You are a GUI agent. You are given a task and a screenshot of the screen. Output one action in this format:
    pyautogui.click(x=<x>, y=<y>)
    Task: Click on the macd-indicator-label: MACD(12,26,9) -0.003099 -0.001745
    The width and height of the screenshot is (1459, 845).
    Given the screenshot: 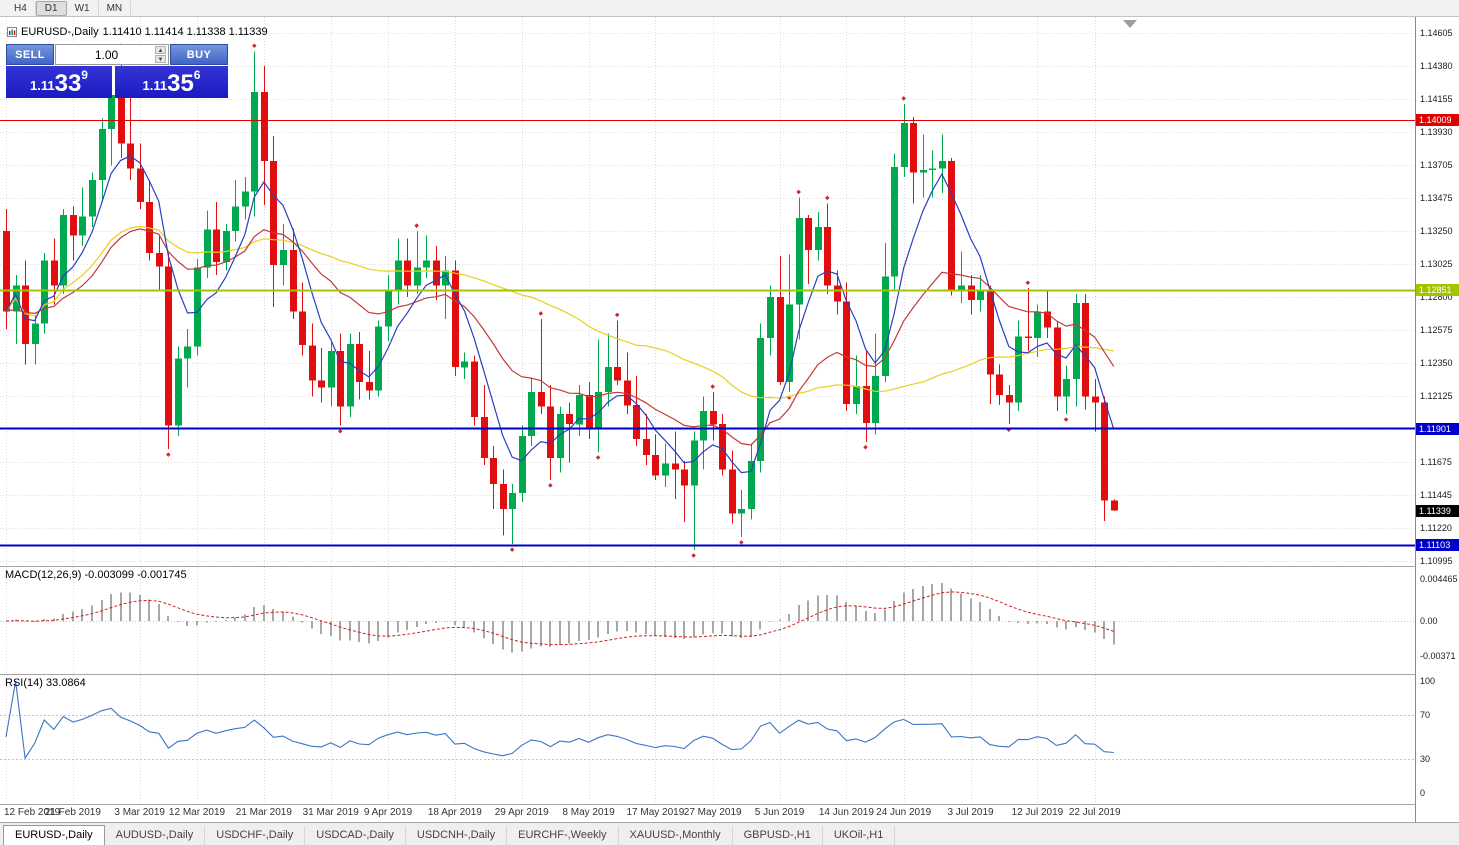 What is the action you would take?
    pyautogui.click(x=96, y=575)
    